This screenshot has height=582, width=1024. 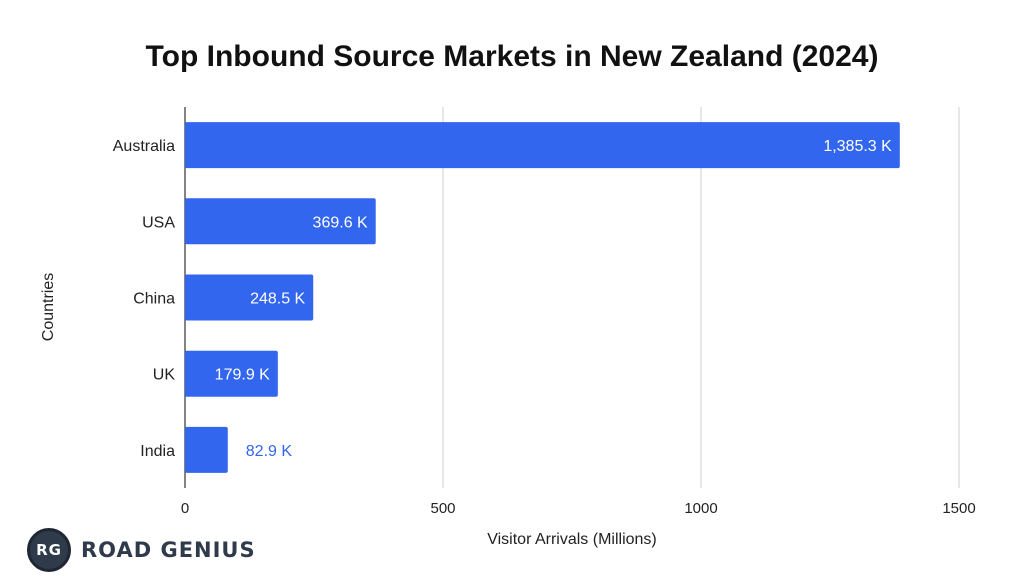 What do you see at coordinates (164, 375) in the screenshot?
I see `category-label: UK` at bounding box center [164, 375].